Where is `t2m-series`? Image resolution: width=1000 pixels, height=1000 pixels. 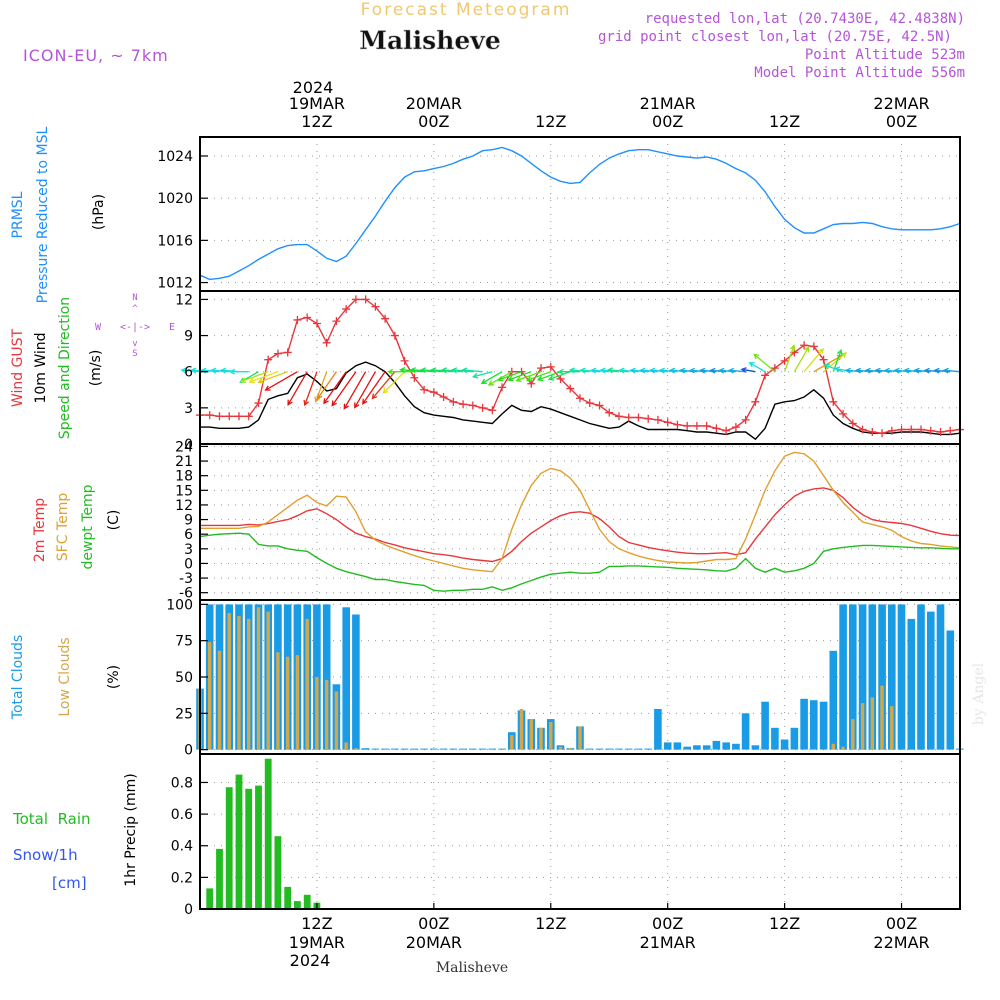 t2m-series is located at coordinates (580, 525).